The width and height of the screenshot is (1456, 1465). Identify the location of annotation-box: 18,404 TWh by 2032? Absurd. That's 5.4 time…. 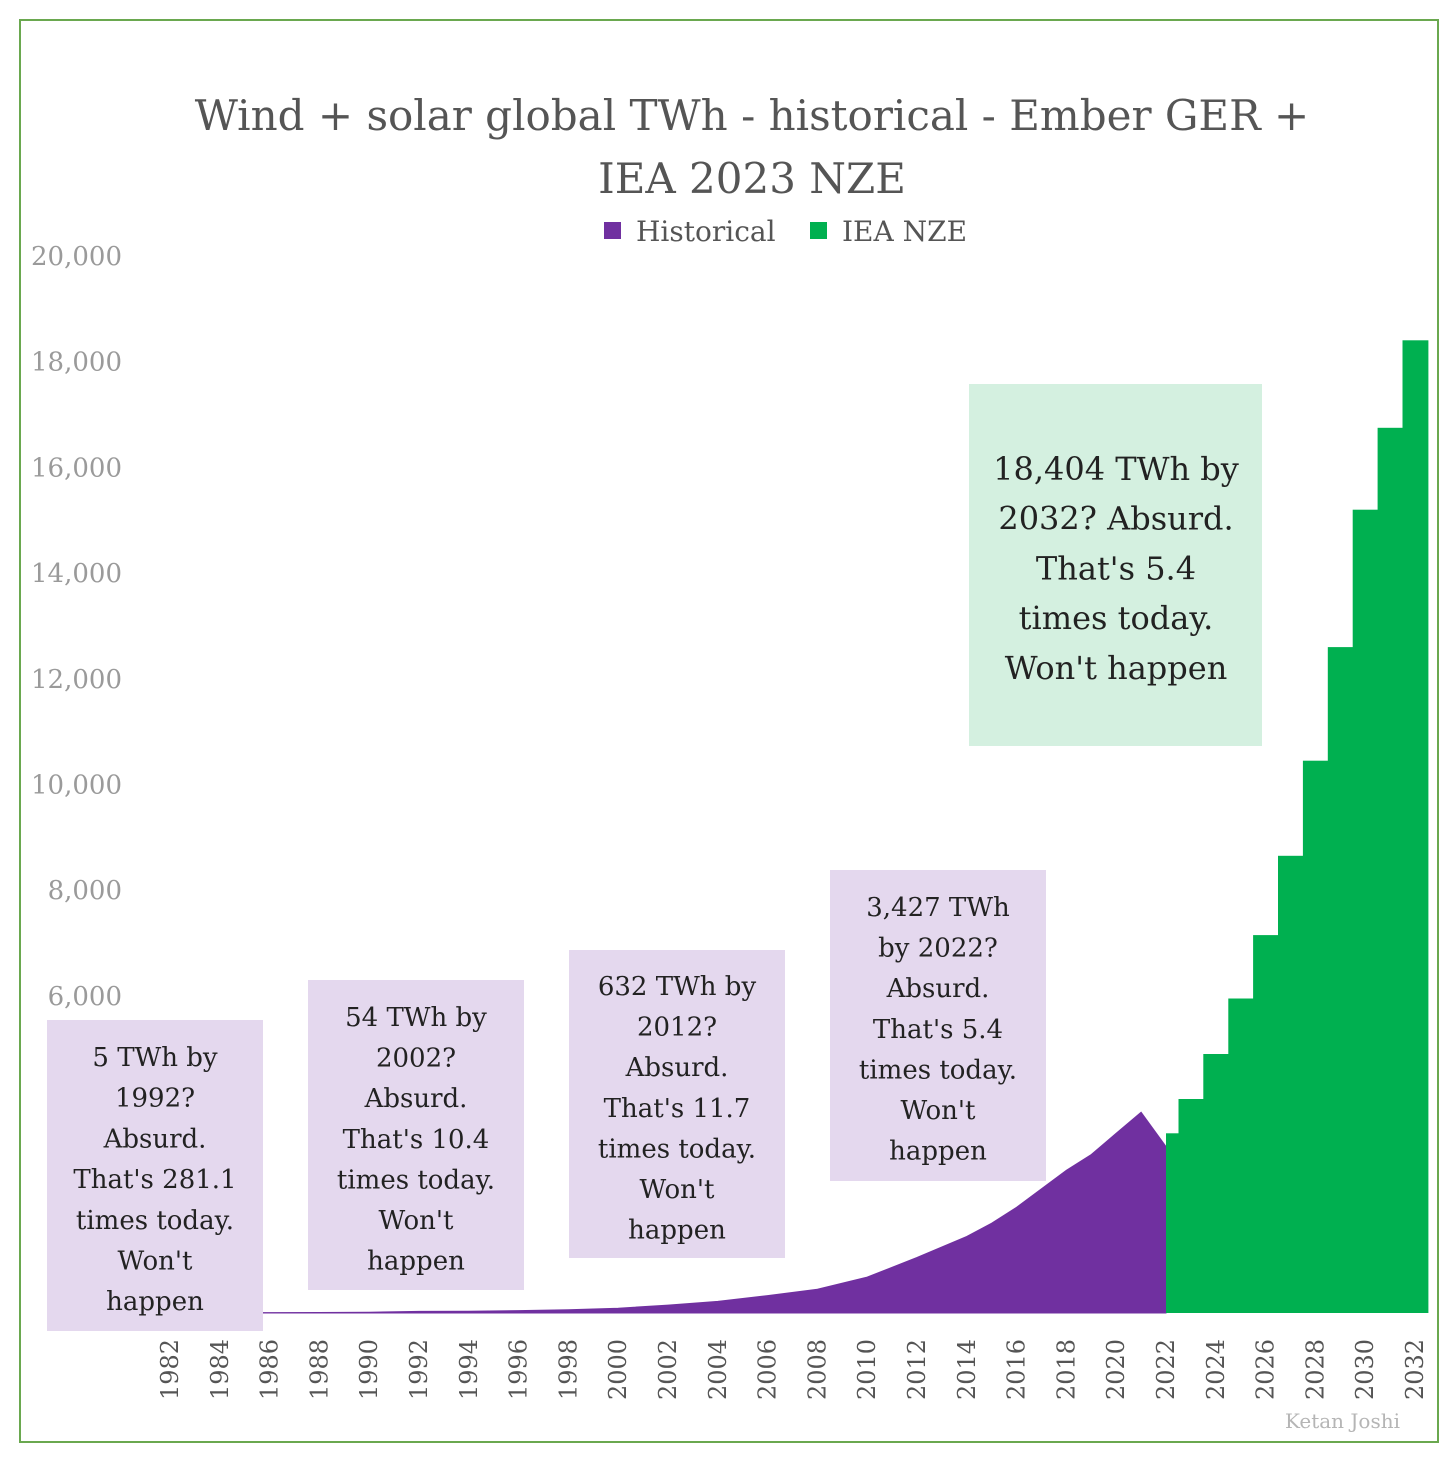
(1115, 565).